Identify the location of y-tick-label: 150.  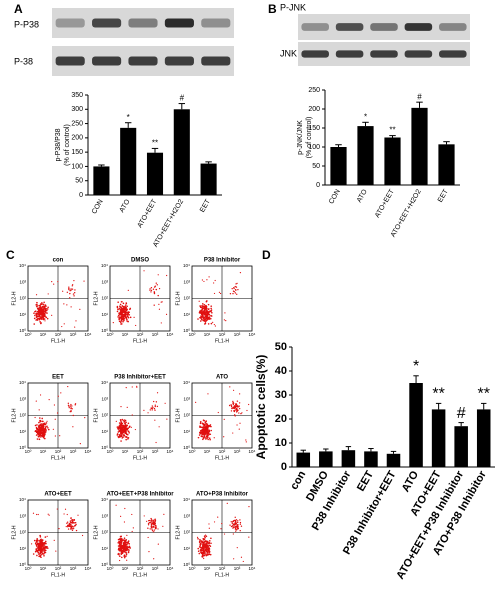
(314, 128).